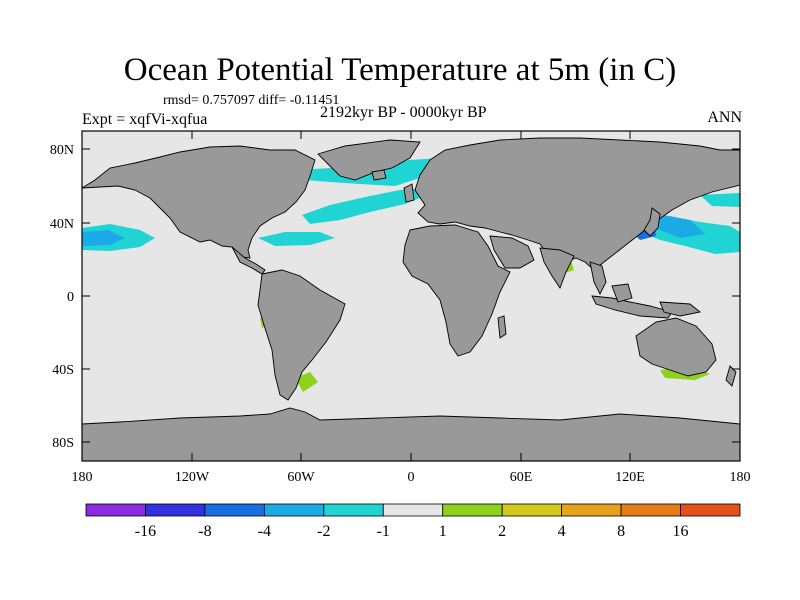 The height and width of the screenshot is (600, 800). Describe the element at coordinates (70, 297) in the screenshot. I see `lat-label: 0` at that location.